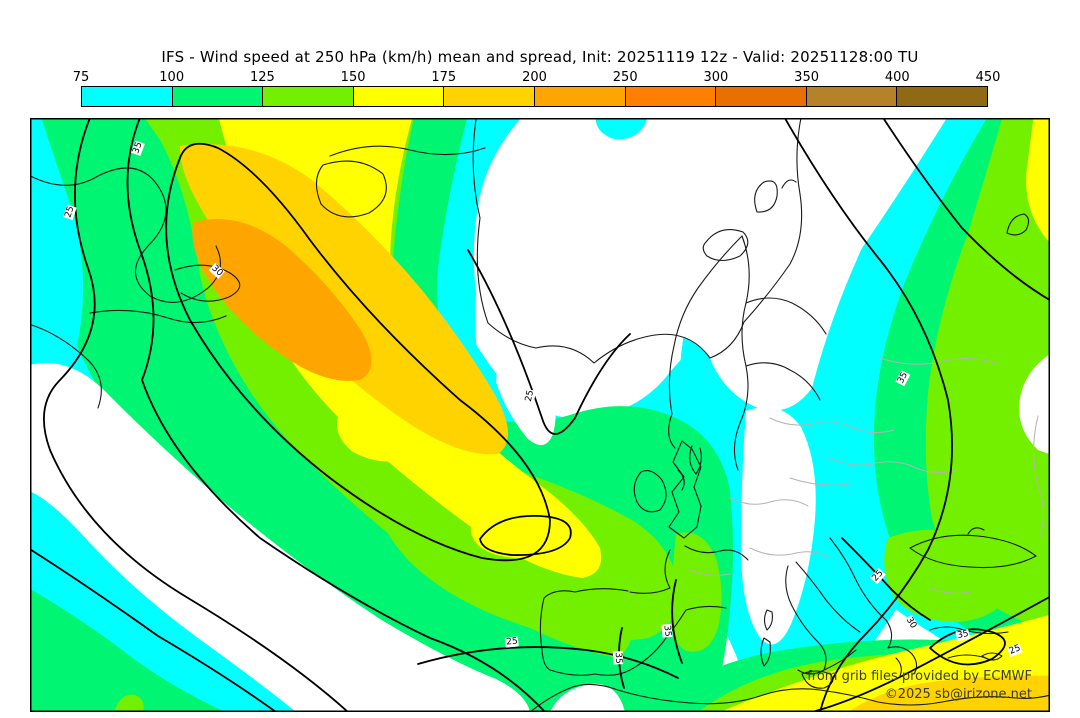 The image size is (1080, 718). Describe the element at coordinates (807, 77) in the screenshot. I see `colorbar-tick: 350` at that location.